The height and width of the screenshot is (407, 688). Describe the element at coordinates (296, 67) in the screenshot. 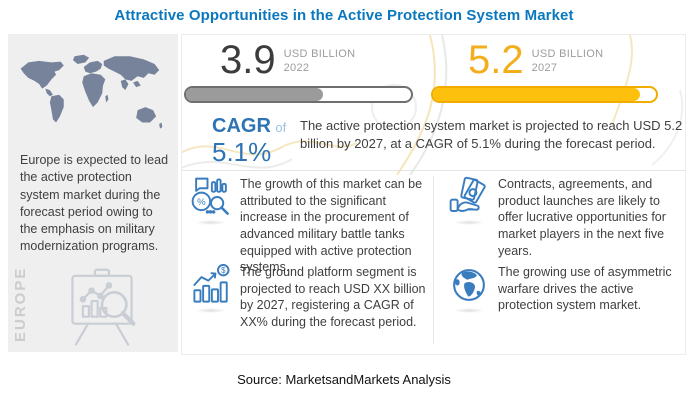

I see `stat-2022-year: 2022` at that location.